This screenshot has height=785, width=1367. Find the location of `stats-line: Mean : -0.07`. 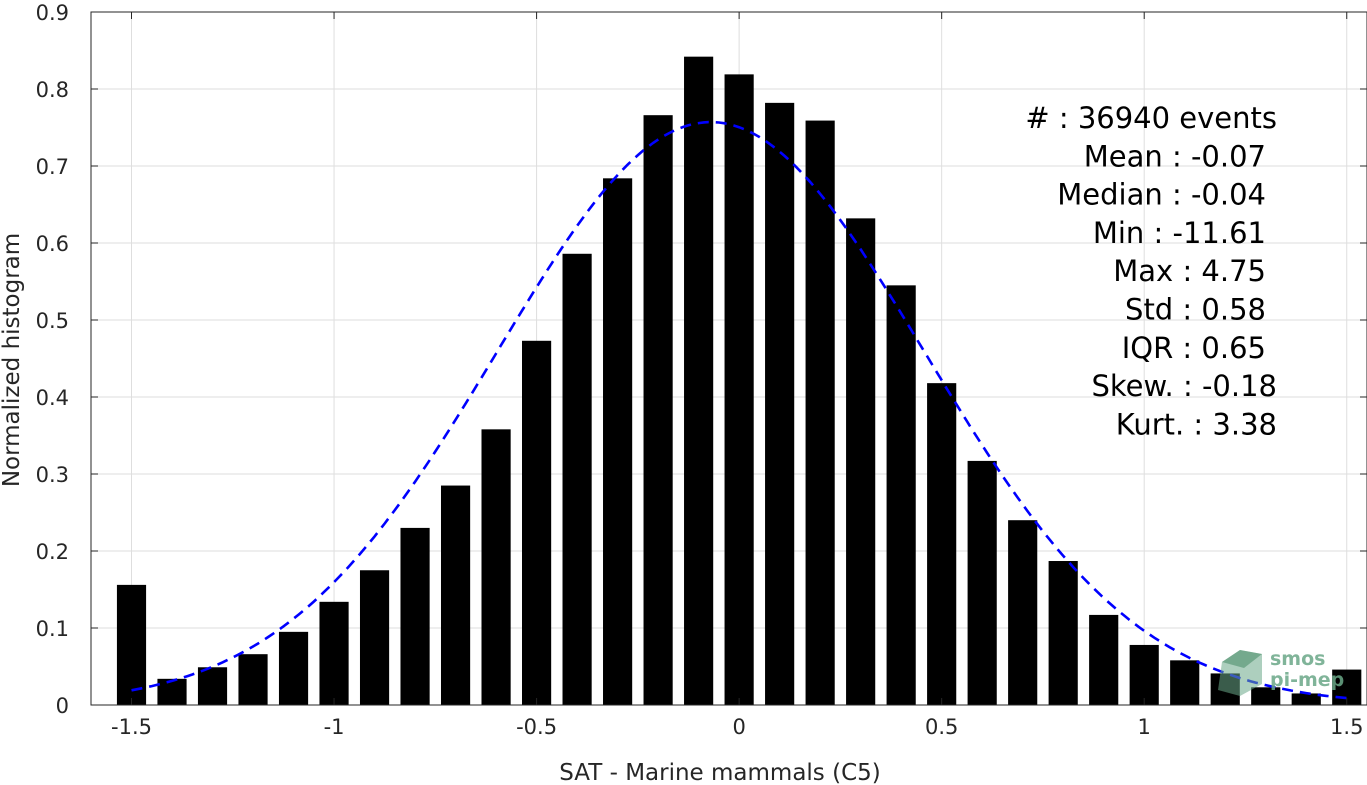

stats-line: Mean : -0.07 is located at coordinates (1175, 156).